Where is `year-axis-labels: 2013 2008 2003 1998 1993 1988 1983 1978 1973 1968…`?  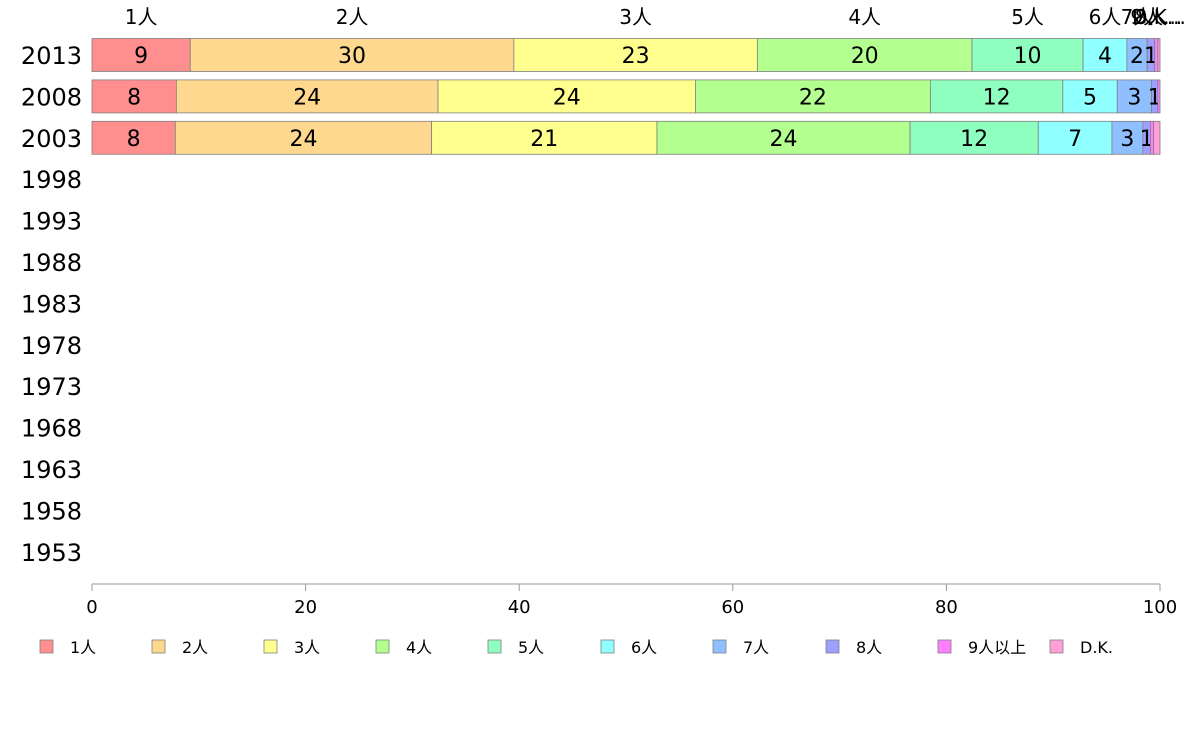 year-axis-labels: 2013 2008 2003 1998 1993 1988 1983 1978 1973 1968… is located at coordinates (51, 304).